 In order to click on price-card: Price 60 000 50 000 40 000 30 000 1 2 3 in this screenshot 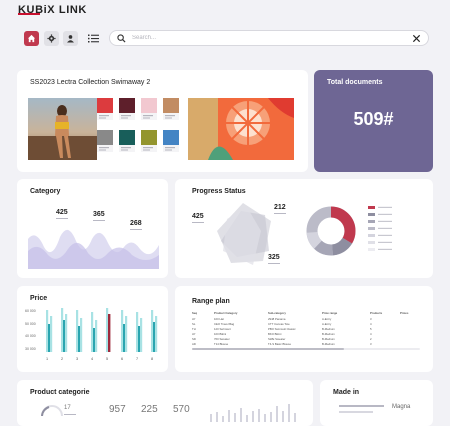, I will do `click(92, 329)`.